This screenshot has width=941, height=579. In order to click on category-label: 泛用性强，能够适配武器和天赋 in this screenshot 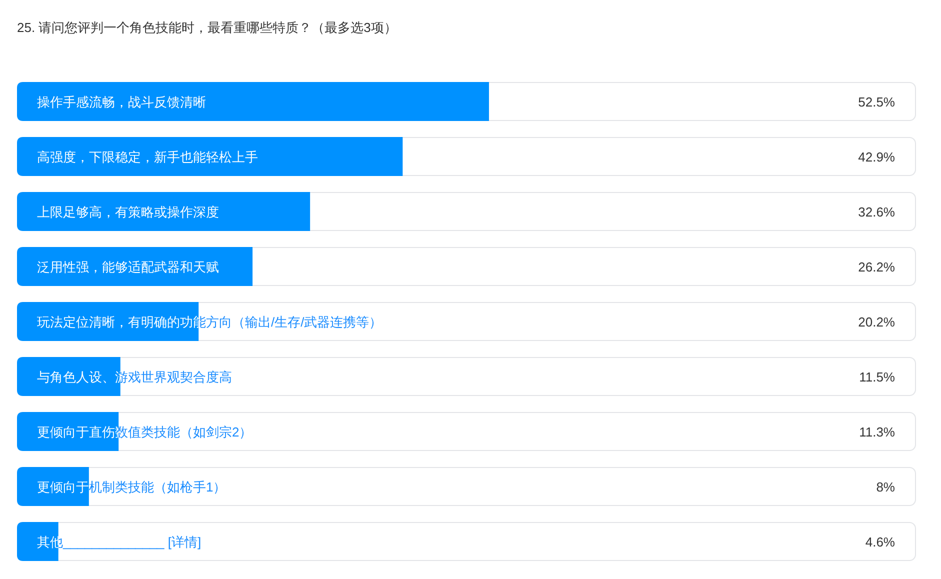, I will do `click(128, 267)`.